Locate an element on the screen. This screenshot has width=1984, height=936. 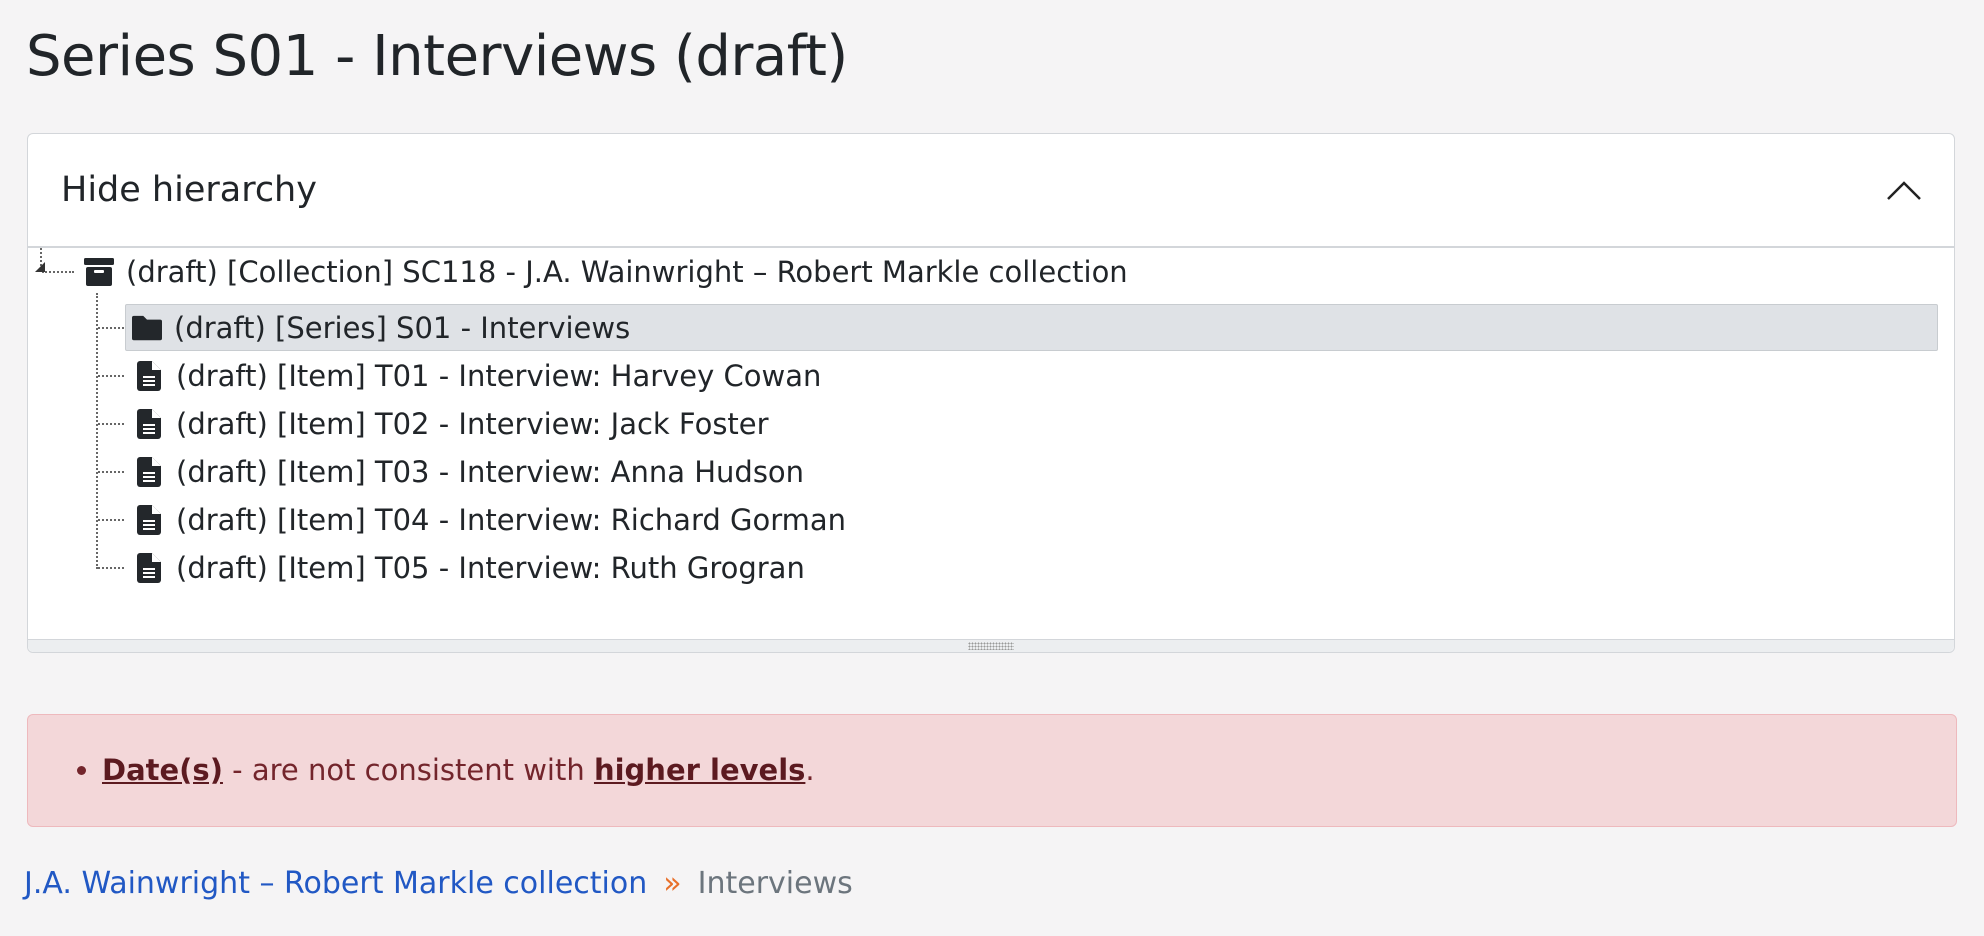
error-text: - are not consistent with is located at coordinates (408, 770).